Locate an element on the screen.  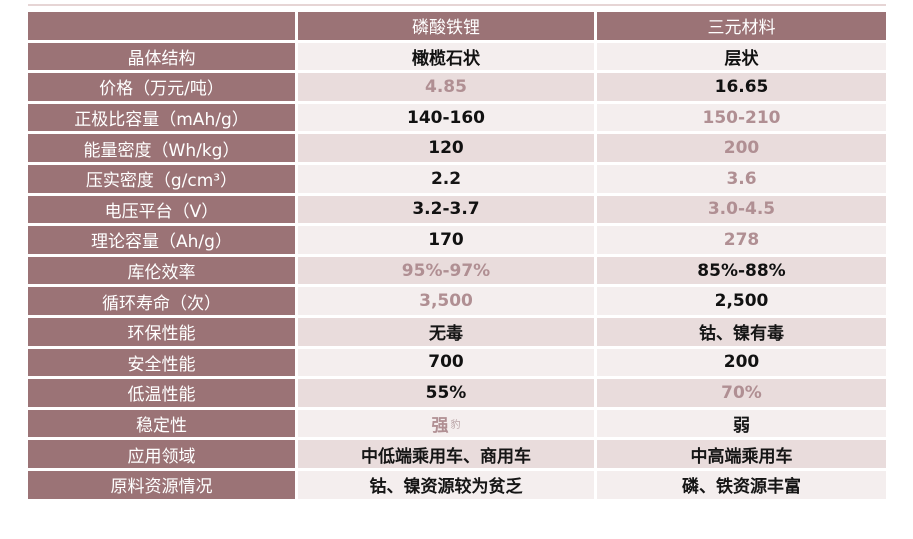
cell-lfp: 140-160 is located at coordinates (446, 117).